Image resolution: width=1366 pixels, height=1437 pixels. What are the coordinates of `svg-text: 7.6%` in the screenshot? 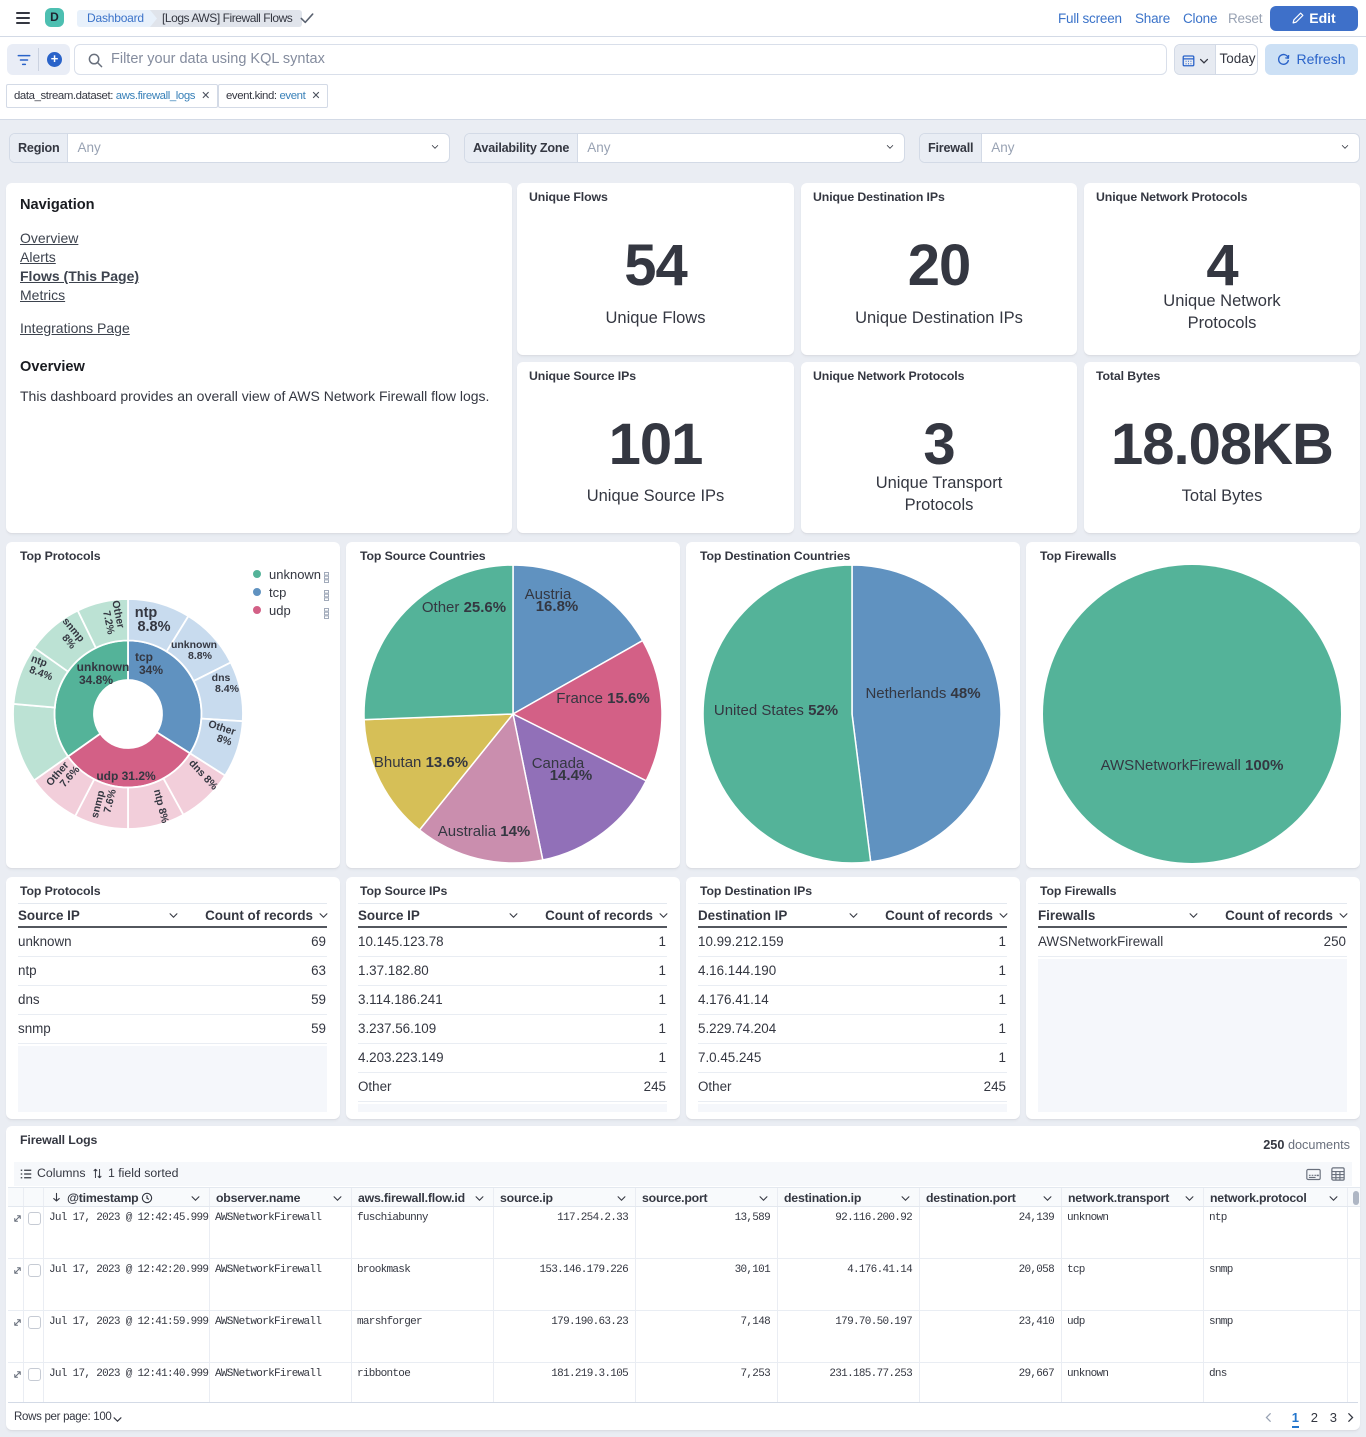 It's located at (110, 800).